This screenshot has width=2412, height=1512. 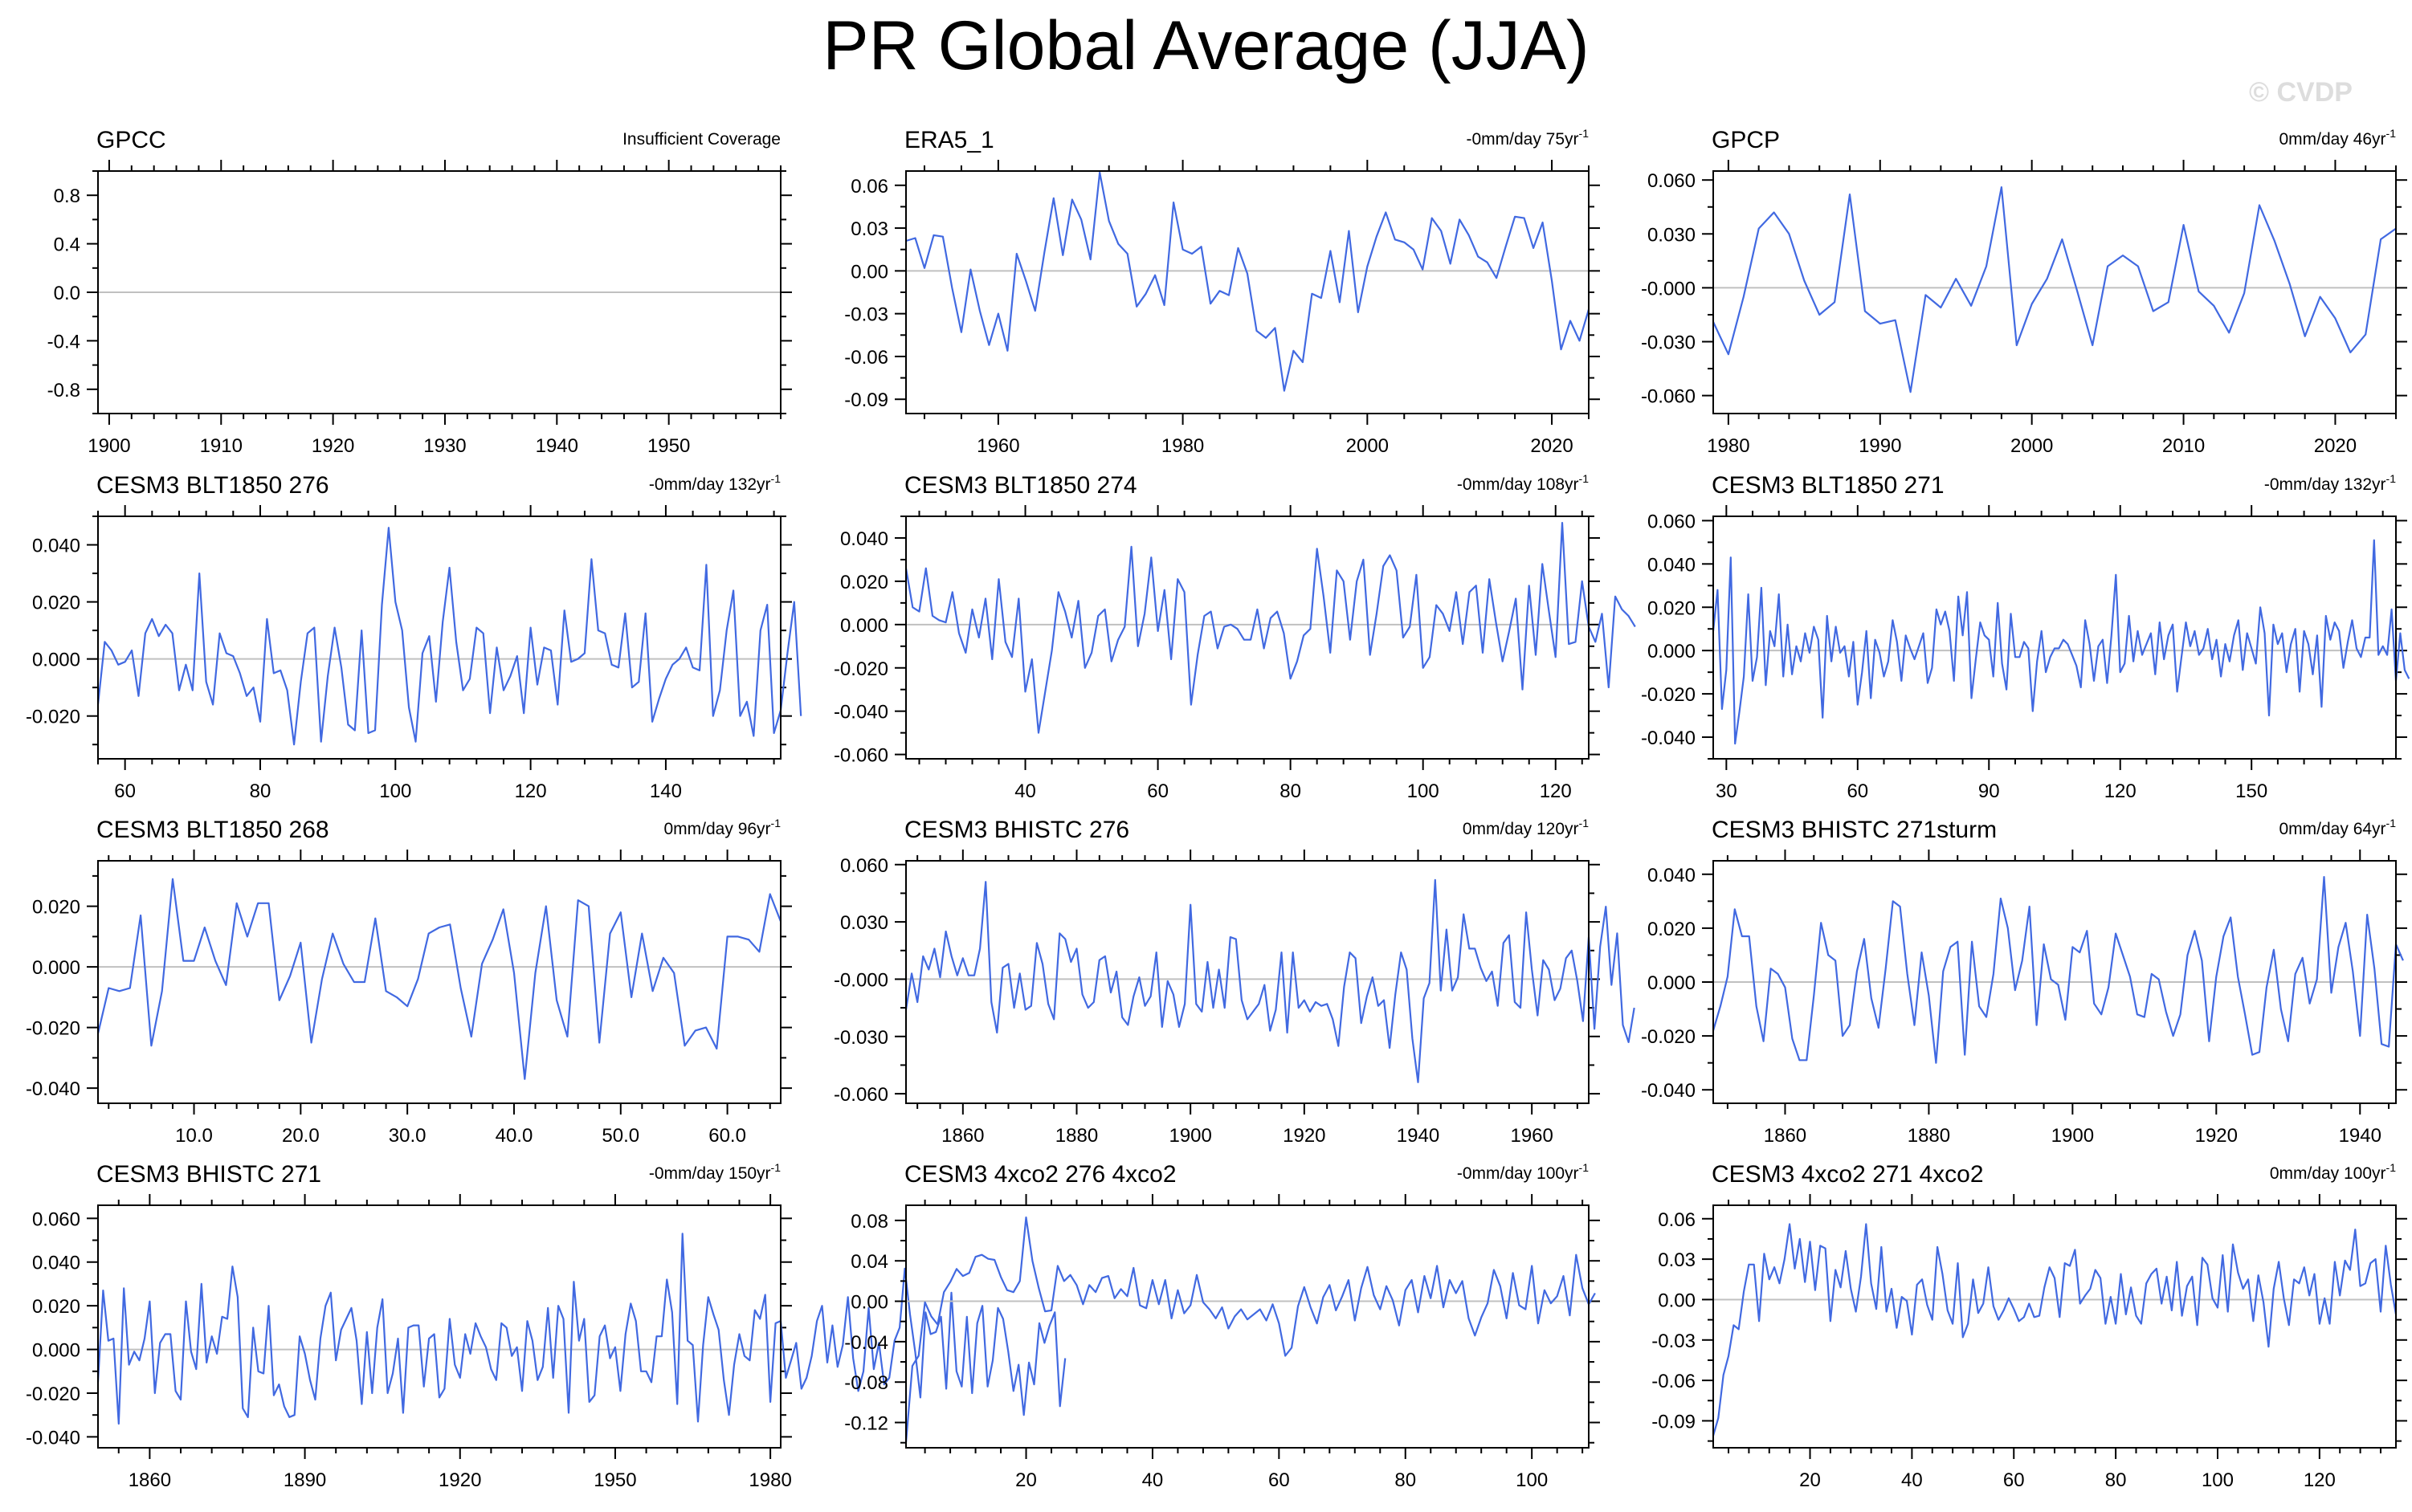 I want to click on y-tick-label: 0.000, so click(x=1671, y=651).